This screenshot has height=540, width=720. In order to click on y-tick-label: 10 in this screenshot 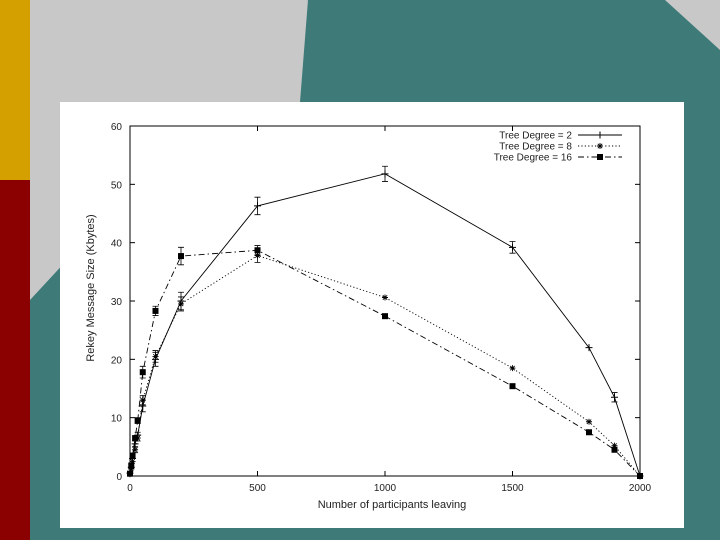, I will do `click(117, 419)`.